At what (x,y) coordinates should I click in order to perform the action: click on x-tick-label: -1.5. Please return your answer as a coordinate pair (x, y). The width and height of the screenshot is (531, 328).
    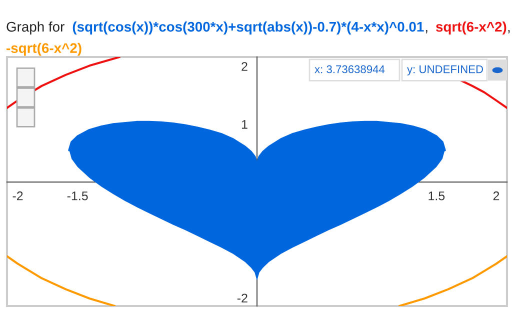
    Looking at the image, I should click on (77, 196).